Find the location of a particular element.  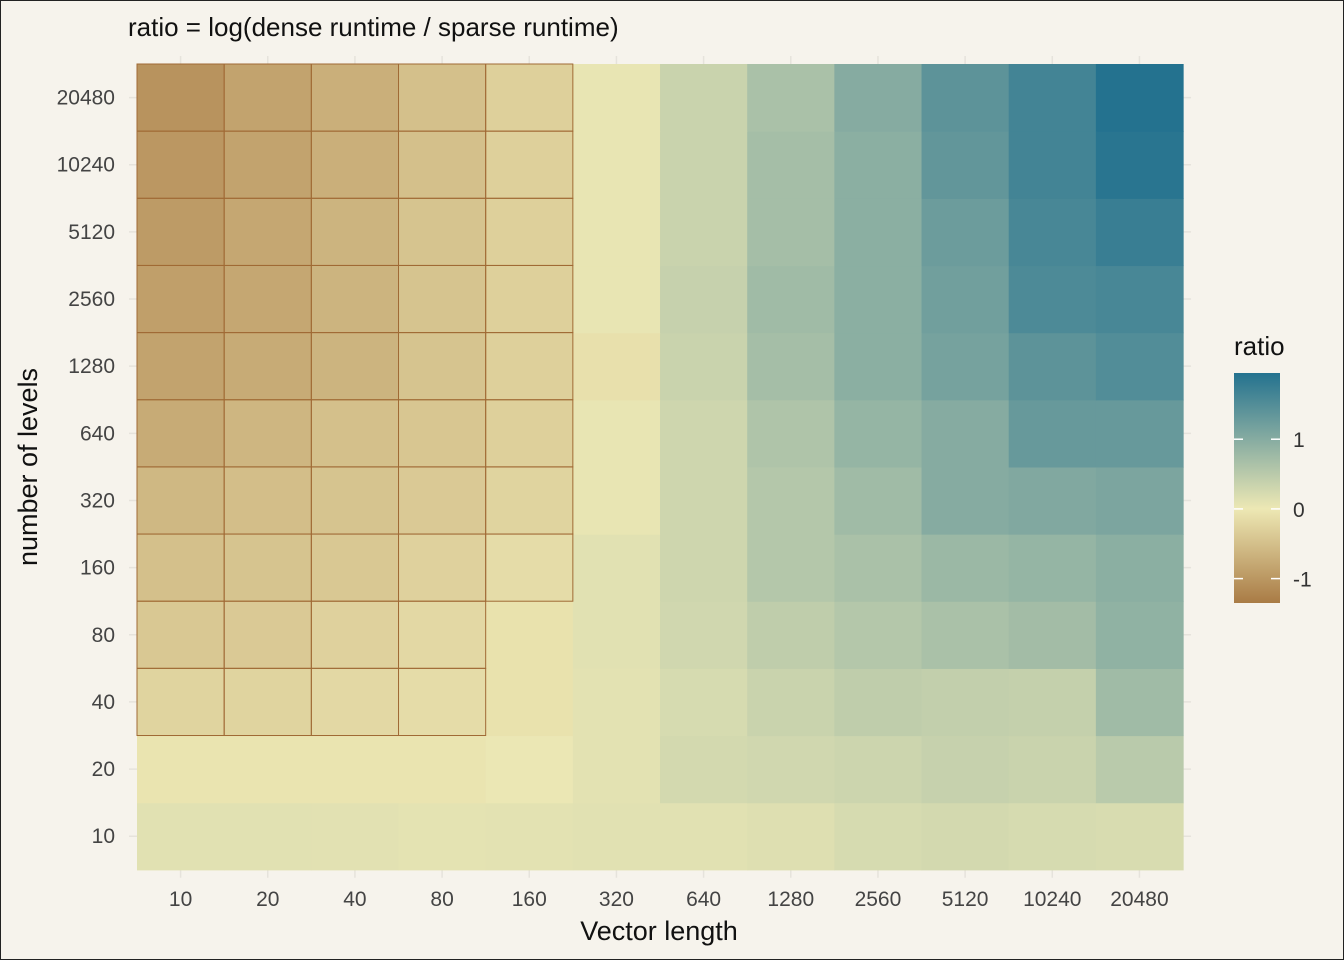

x-tick-label: 20 is located at coordinates (267, 899).